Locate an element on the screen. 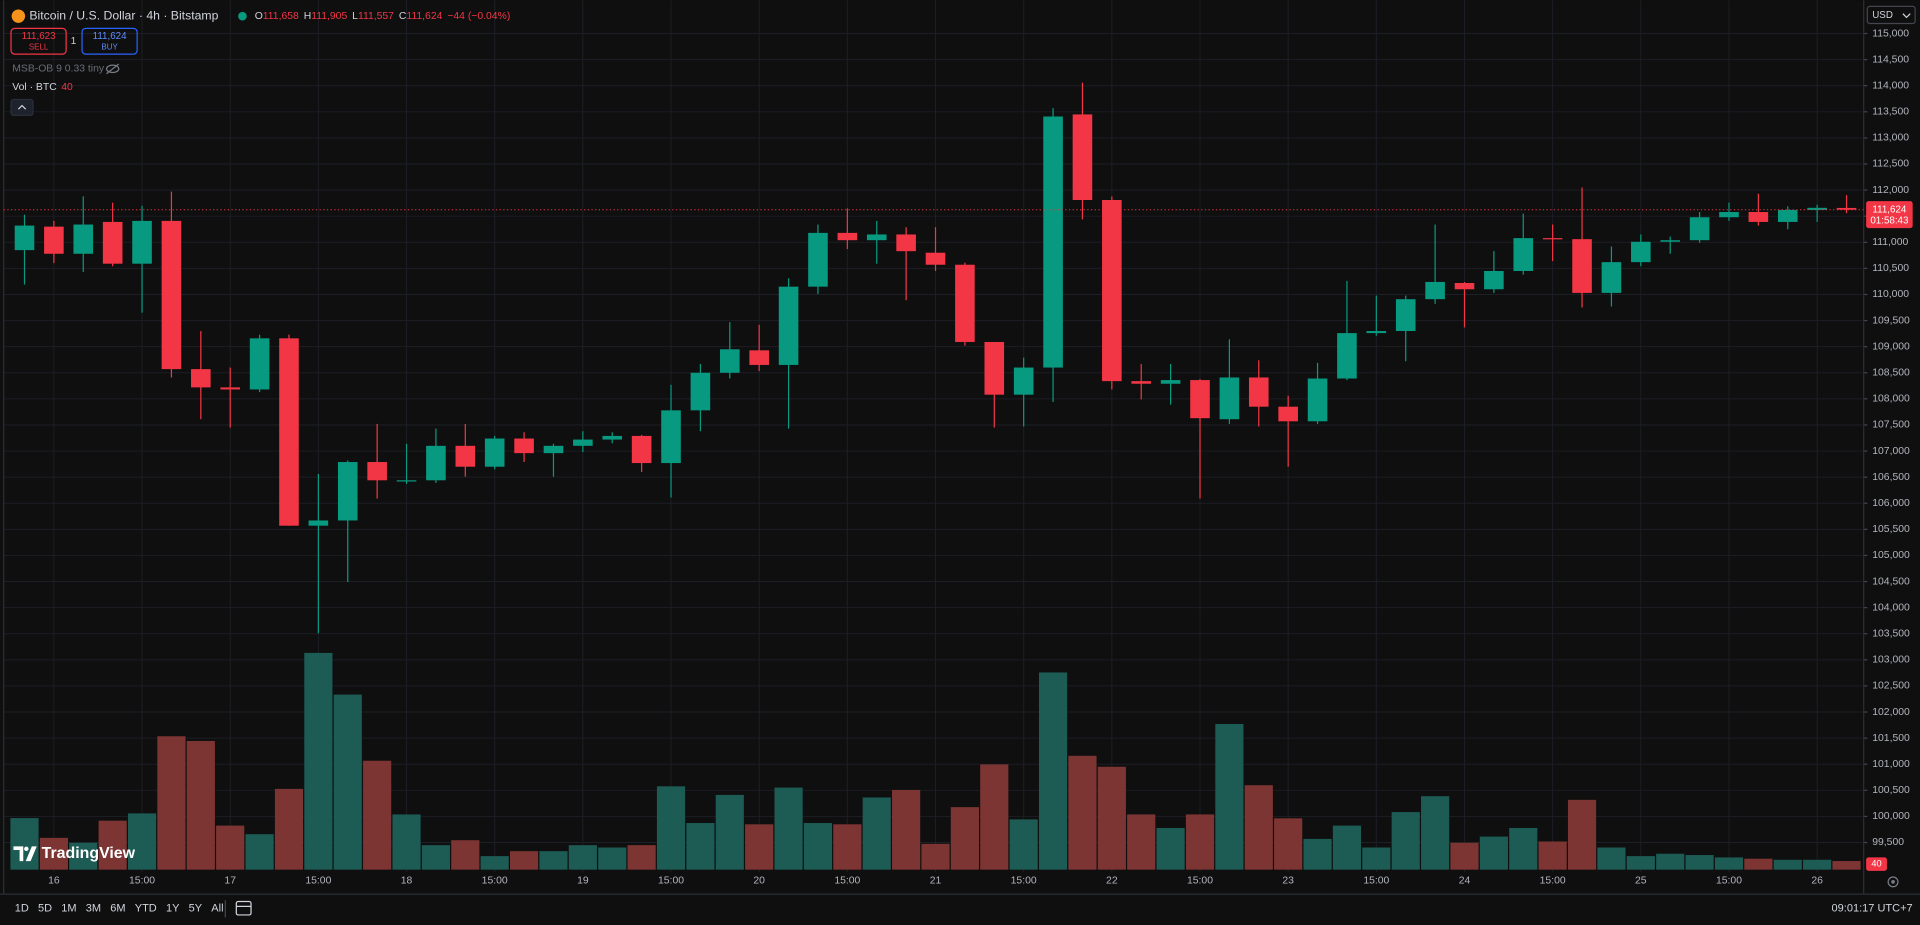  y-tick-label: 104,000 is located at coordinates (1891, 607).